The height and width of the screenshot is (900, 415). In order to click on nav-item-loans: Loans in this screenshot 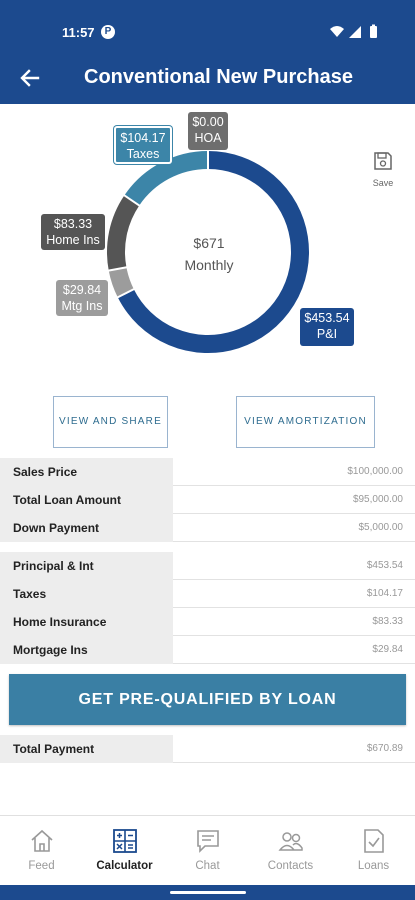, I will do `click(373, 851)`.